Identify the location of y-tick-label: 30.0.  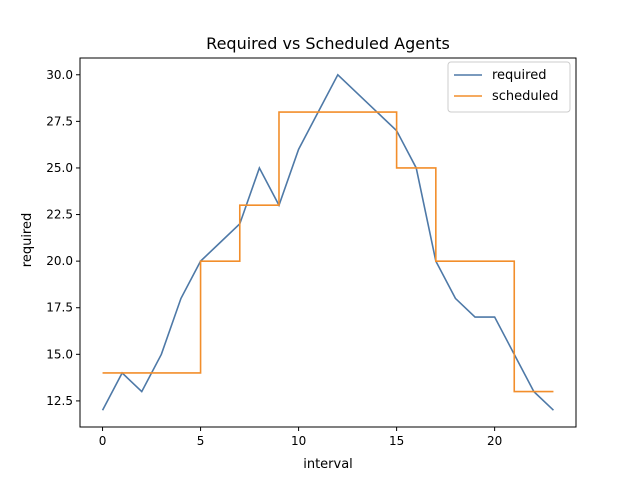
(59, 75).